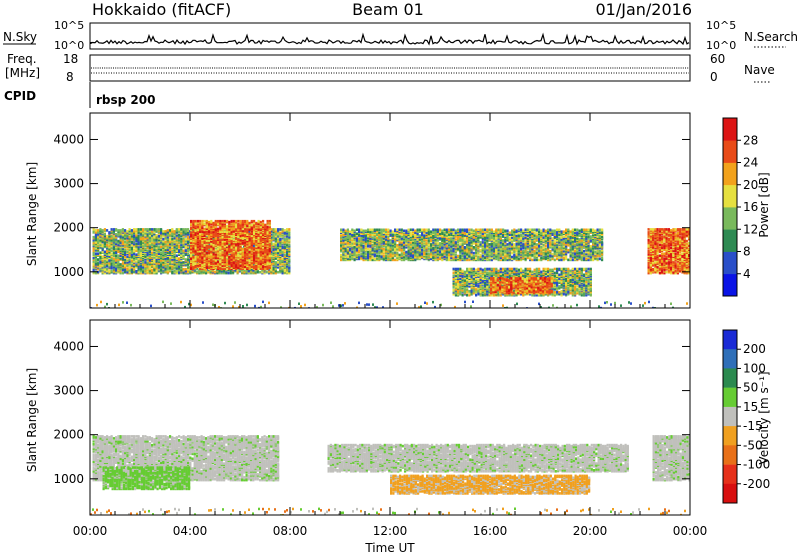 The image size is (800, 554). Describe the element at coordinates (69, 25) in the screenshot. I see `nsky-tick-top: 10^5` at that location.